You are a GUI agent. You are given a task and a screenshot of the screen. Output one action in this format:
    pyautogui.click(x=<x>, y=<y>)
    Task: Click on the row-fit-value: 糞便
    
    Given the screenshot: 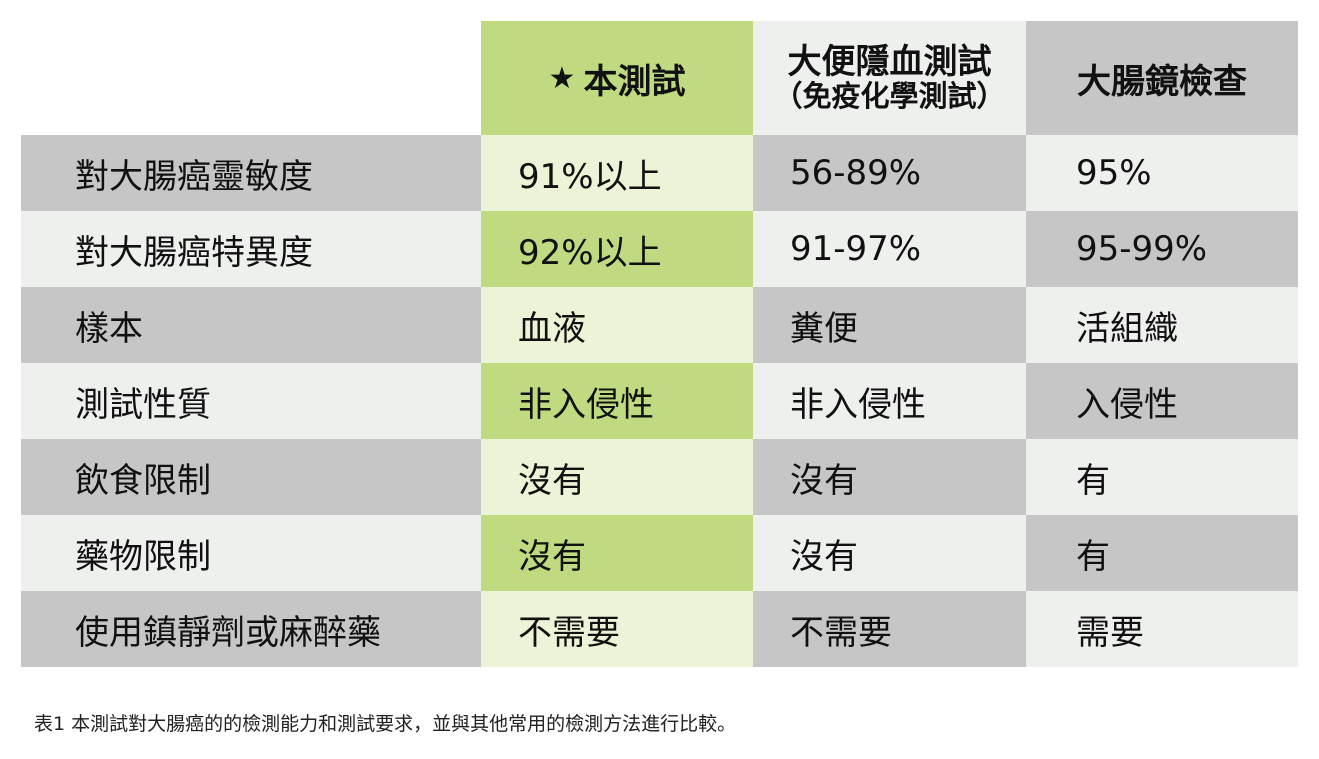 What is the action you would take?
    pyautogui.click(x=889, y=325)
    